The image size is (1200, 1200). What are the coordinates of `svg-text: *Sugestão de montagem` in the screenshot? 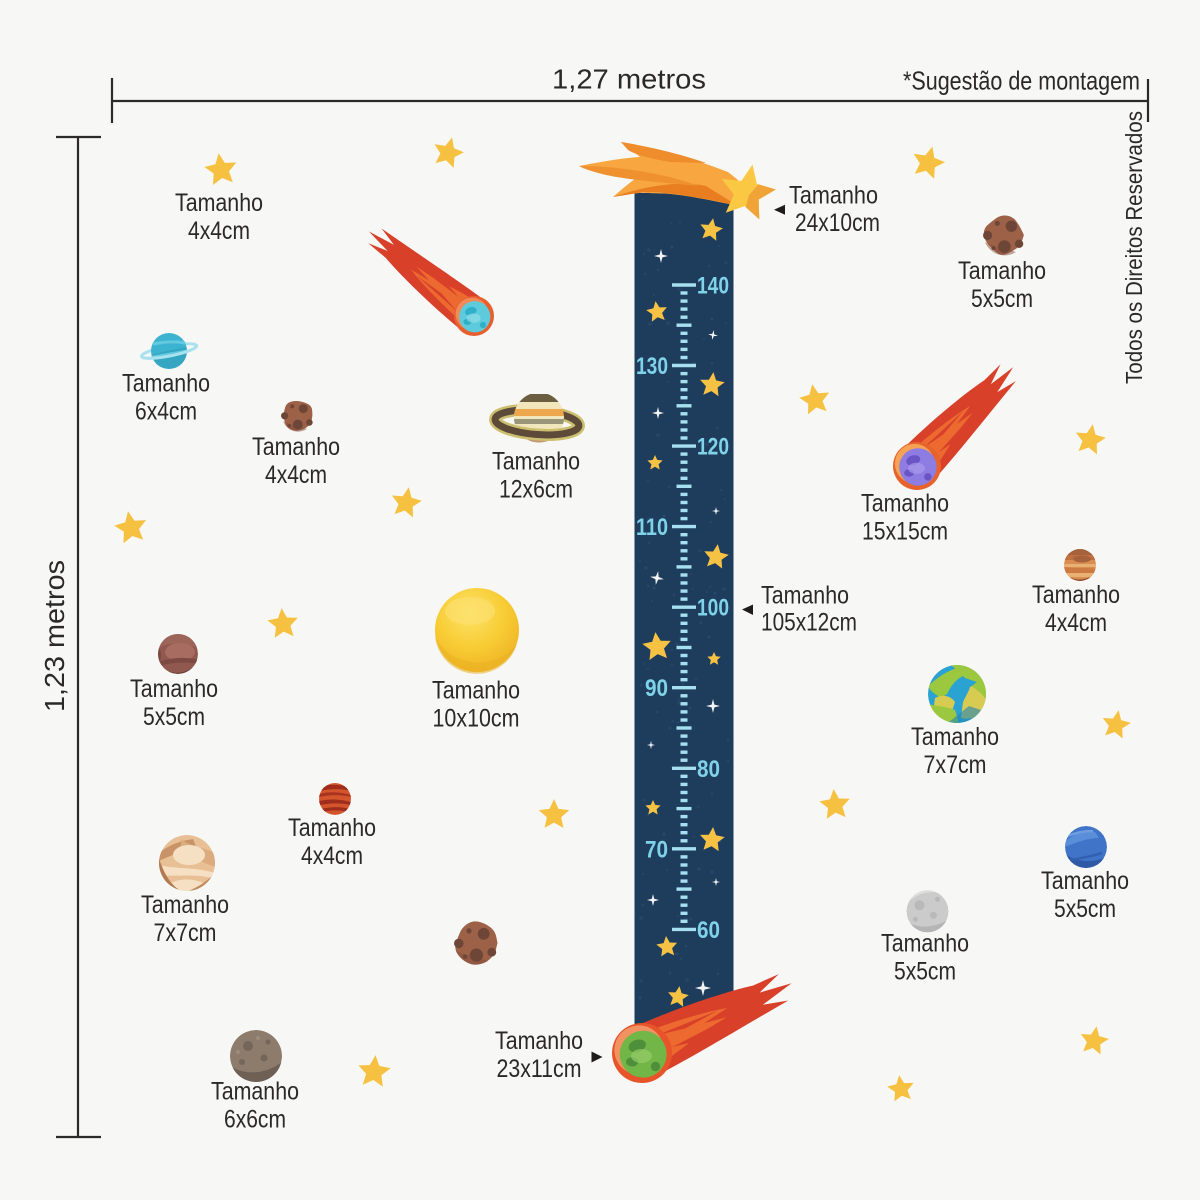 It's located at (1021, 81).